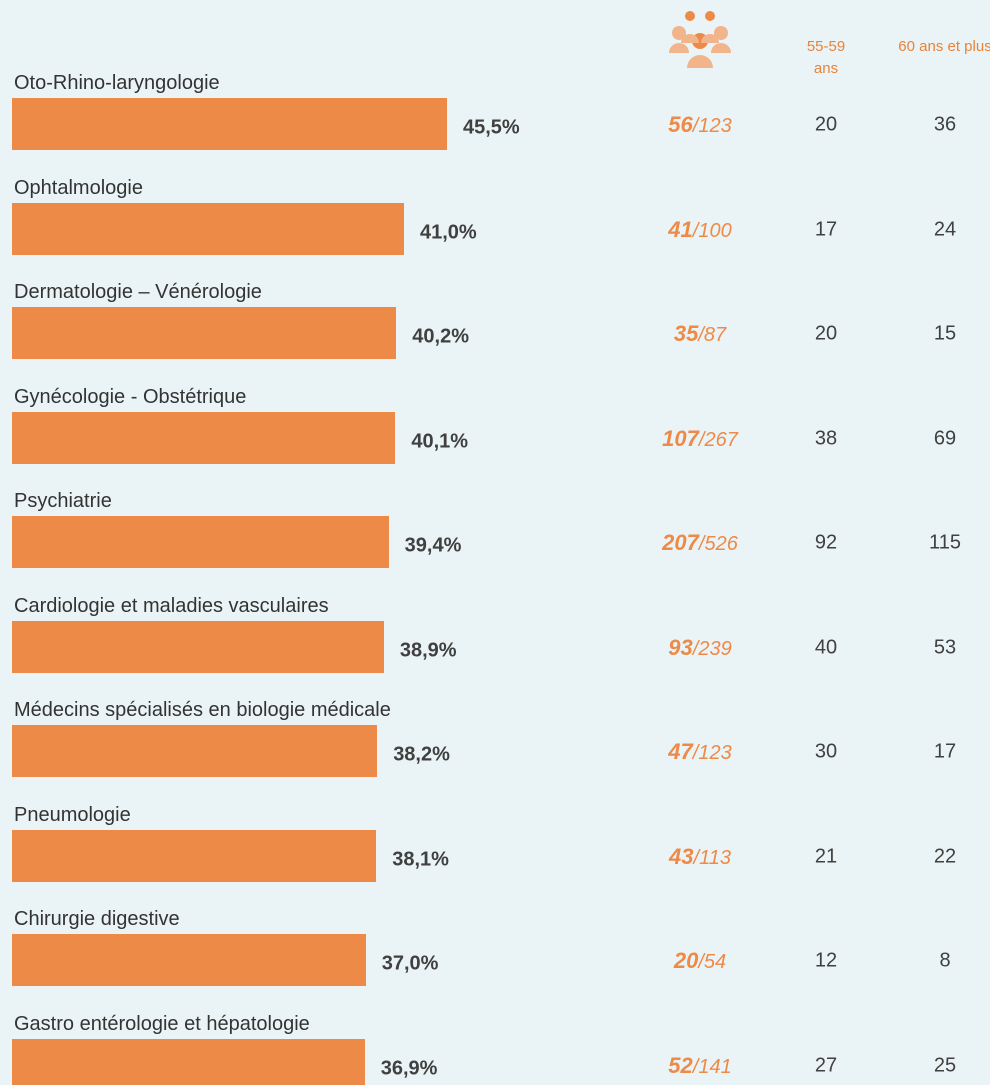 The width and height of the screenshot is (990, 1085). I want to click on ratio: 43/113, so click(700, 857).